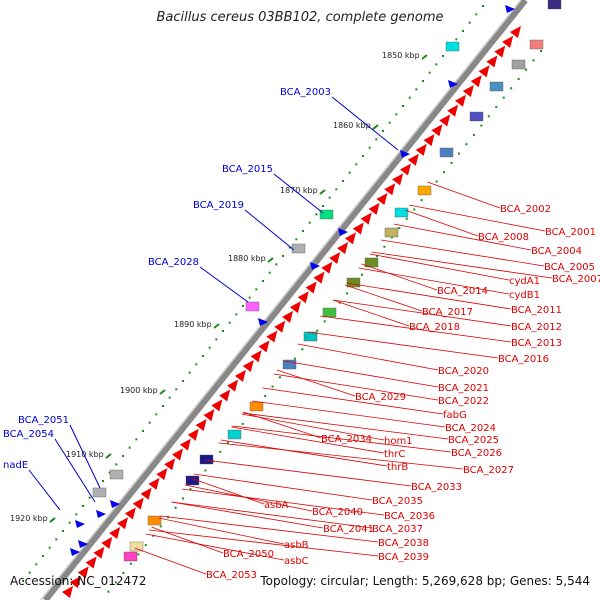 This screenshot has height=600, width=600. I want to click on gene-label: asbB, so click(296, 545).